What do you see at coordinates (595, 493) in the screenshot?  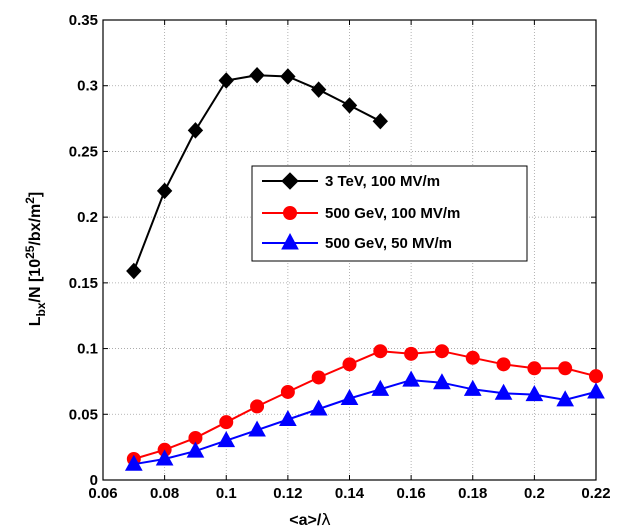 I see `x-tick-label-8: 0.22` at bounding box center [595, 493].